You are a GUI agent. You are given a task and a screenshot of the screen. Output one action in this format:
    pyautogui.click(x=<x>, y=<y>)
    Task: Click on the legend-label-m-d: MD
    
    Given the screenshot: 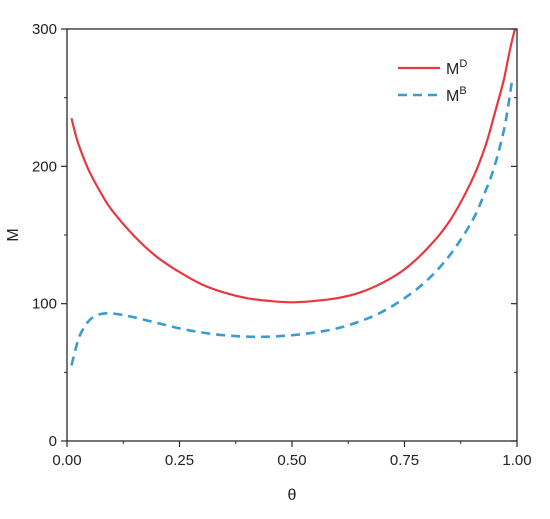 What is the action you would take?
    pyautogui.click(x=456, y=68)
    